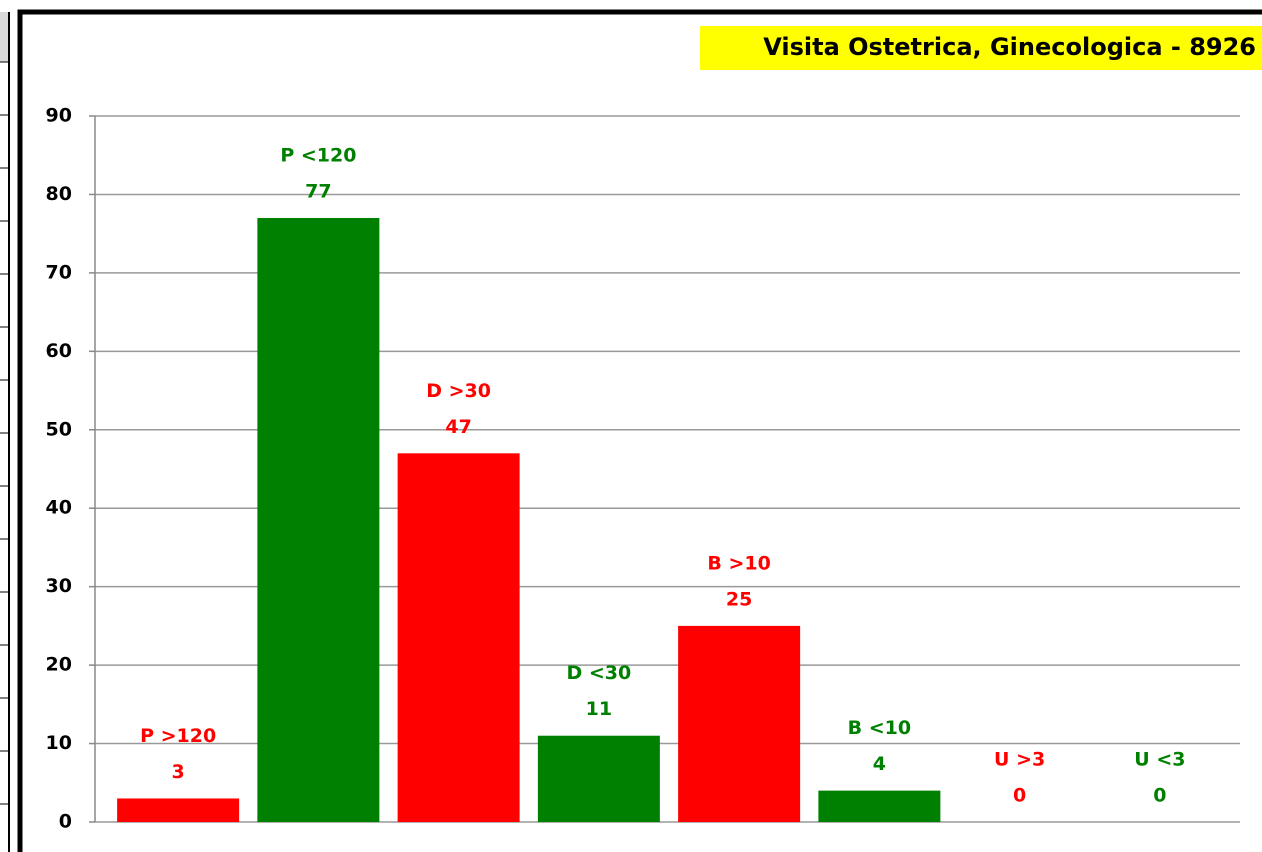  What do you see at coordinates (879, 764) in the screenshot?
I see `data-label-value: 4` at bounding box center [879, 764].